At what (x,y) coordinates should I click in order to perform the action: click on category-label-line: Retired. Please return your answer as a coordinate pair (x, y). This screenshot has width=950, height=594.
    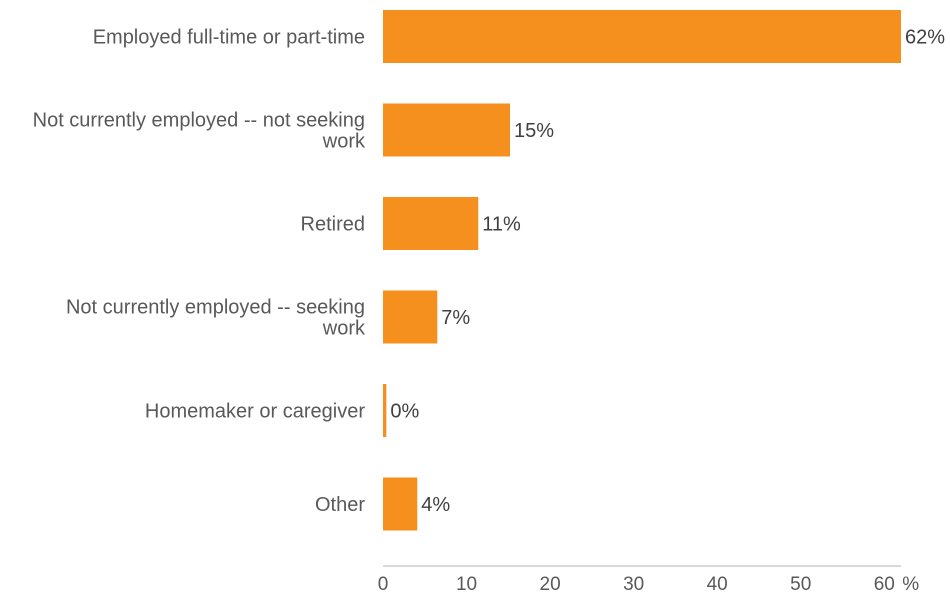
    Looking at the image, I should click on (333, 225).